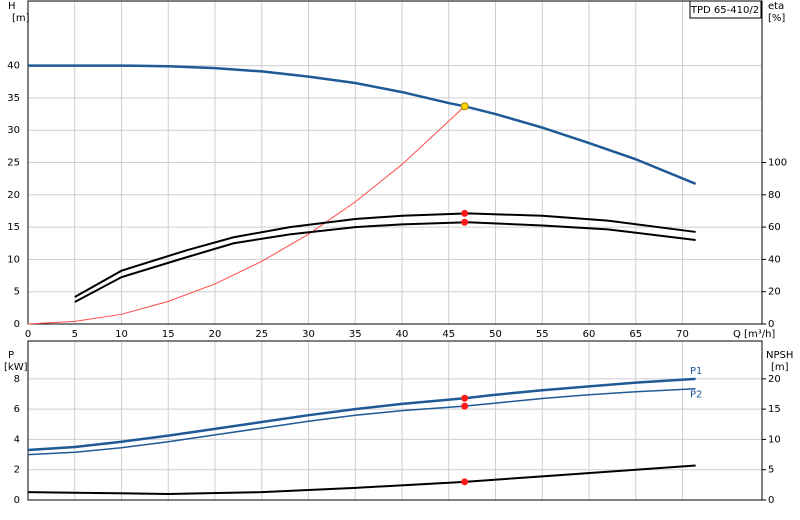  Describe the element at coordinates (448, 334) in the screenshot. I see `x-tick-label: 45` at that location.